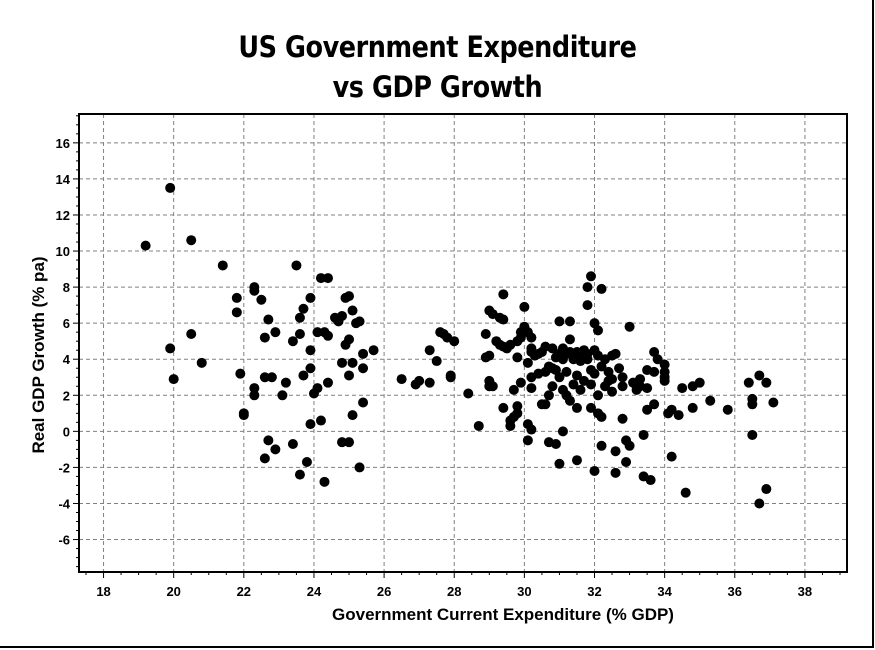 This screenshot has height=650, width=875. I want to click on y-tick-label: 6, so click(66, 323).